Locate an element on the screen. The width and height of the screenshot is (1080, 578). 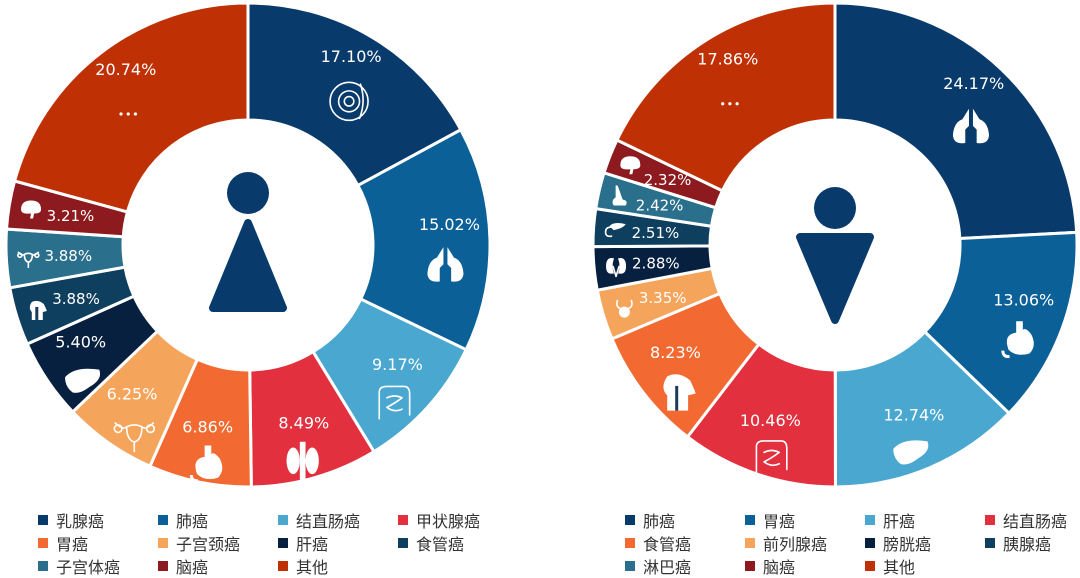
legend-item: 乳腺癌 is located at coordinates (71, 520).